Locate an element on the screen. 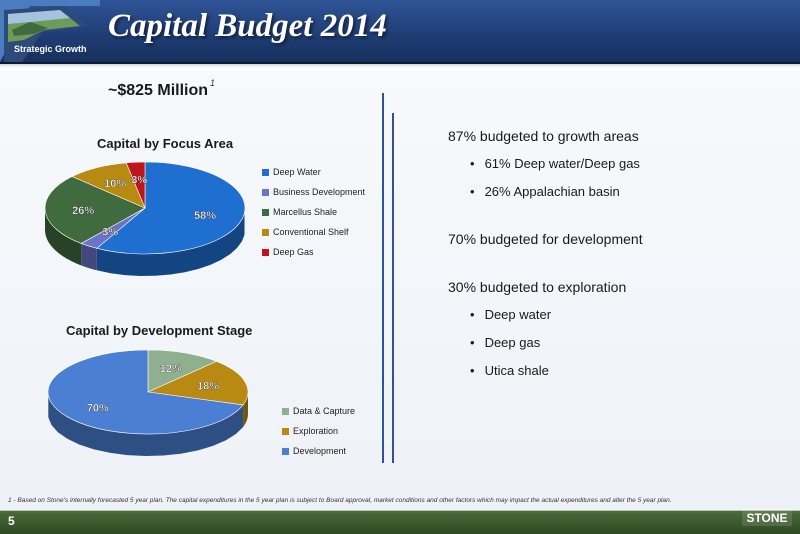 This screenshot has width=800, height=534. logo-text: STONE is located at coordinates (766, 518).